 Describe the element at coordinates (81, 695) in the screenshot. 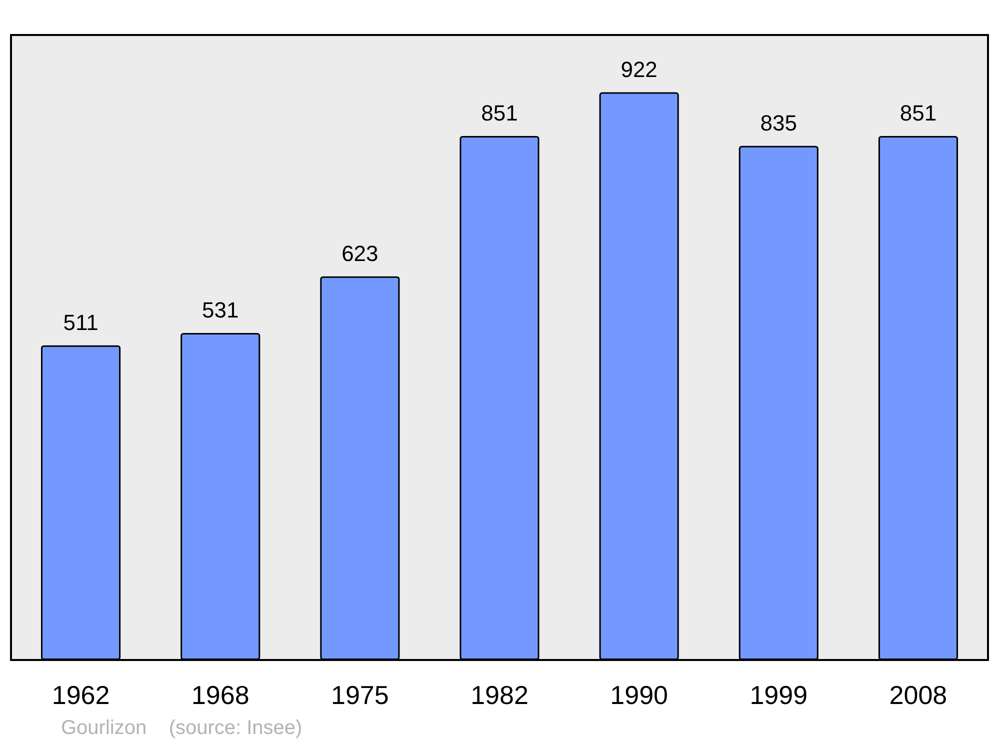

I see `x-tick-label: 1962` at that location.